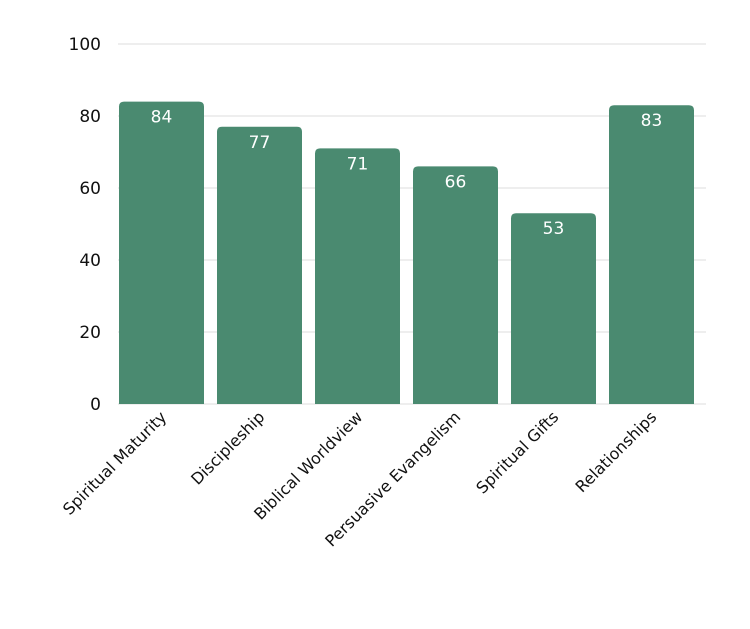 This screenshot has width=750, height=629. Describe the element at coordinates (90, 333) in the screenshot. I see `y-tick-label: 20` at that location.